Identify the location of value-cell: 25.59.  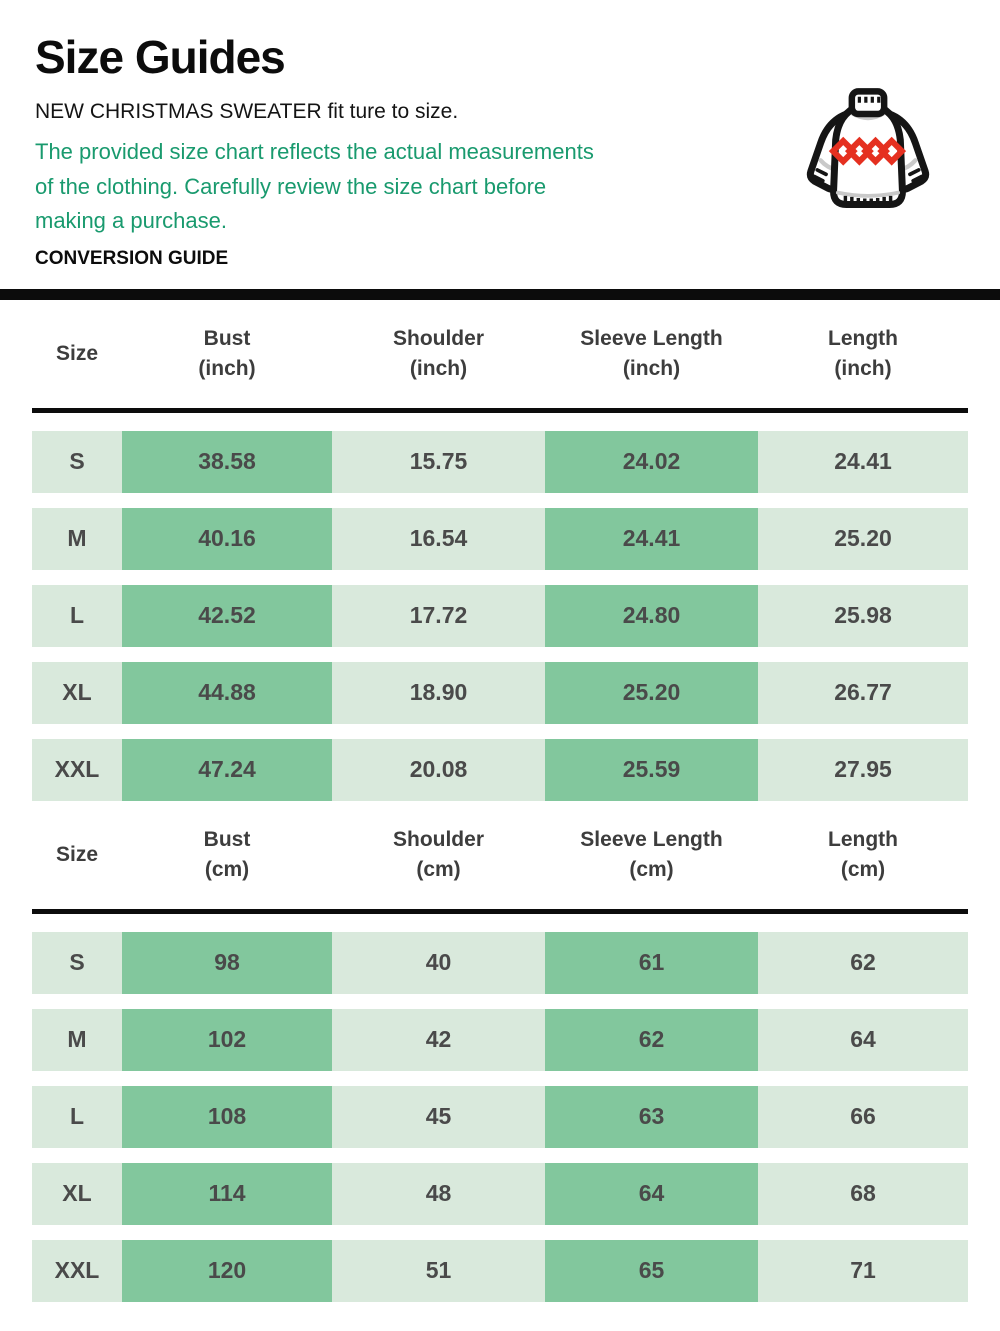
(651, 769).